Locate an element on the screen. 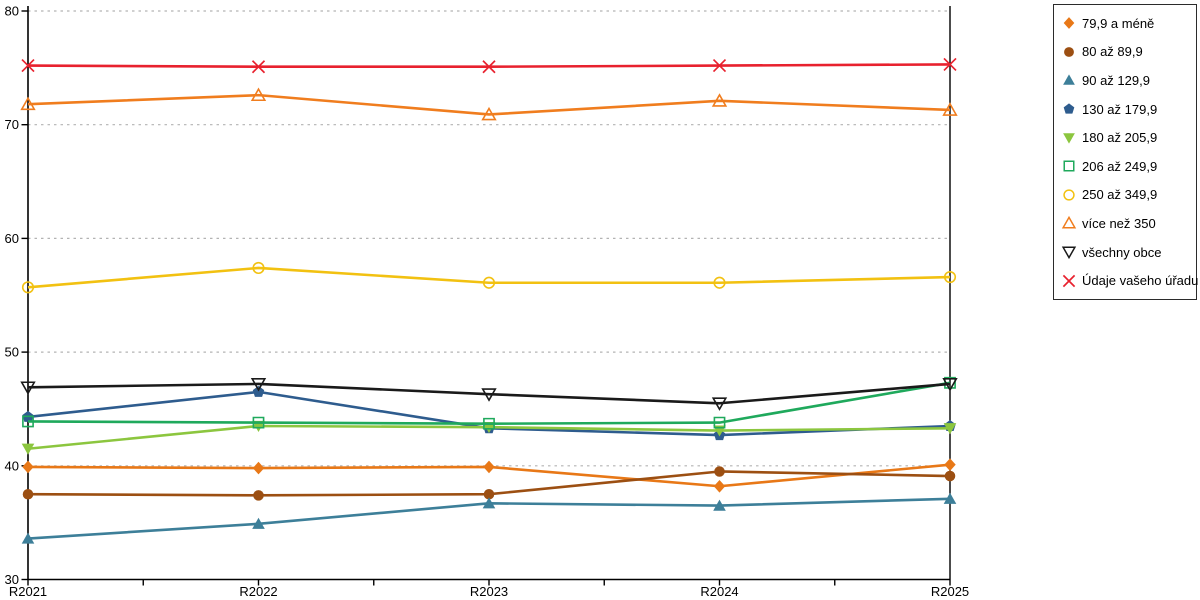 Image resolution: width=1200 pixels, height=600 pixels. legend-item-6: 206 až 249,9 is located at coordinates (1128, 166).